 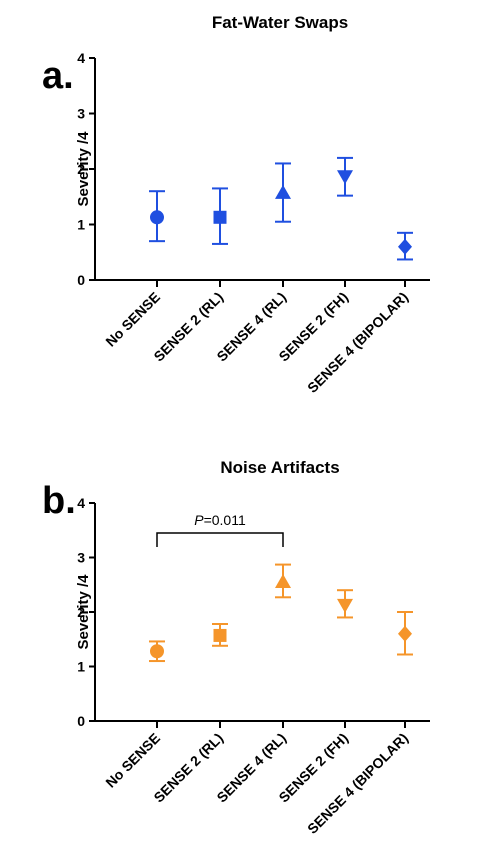 What do you see at coordinates (59, 501) in the screenshot?
I see `panel-letter: b.` at bounding box center [59, 501].